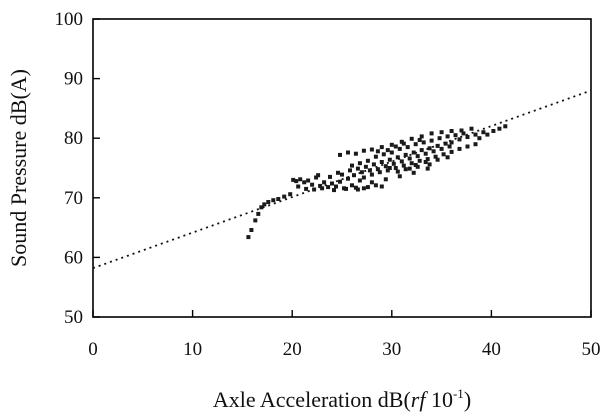 This screenshot has width=601, height=418. Describe the element at coordinates (377, 182) in the screenshot. I see `data-points` at that location.